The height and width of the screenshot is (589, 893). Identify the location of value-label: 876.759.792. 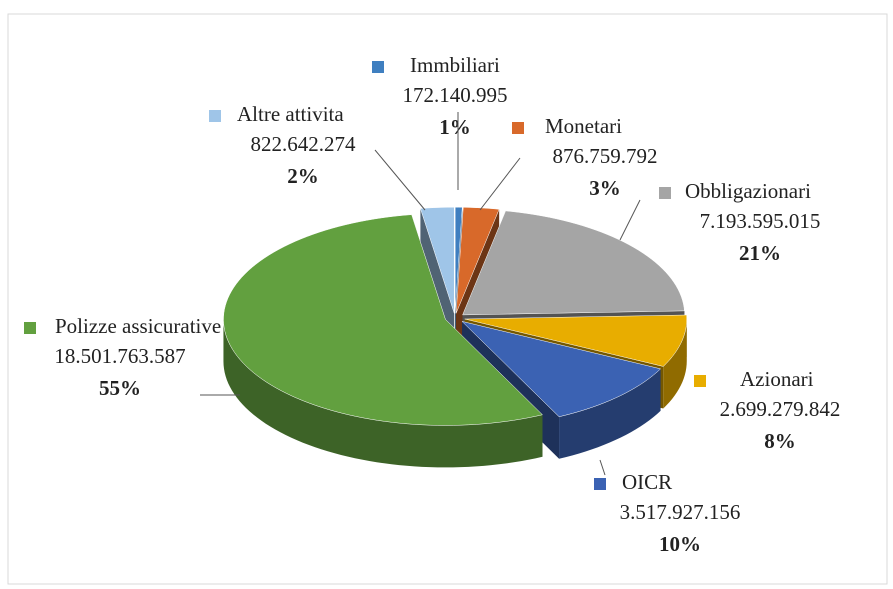
(605, 156).